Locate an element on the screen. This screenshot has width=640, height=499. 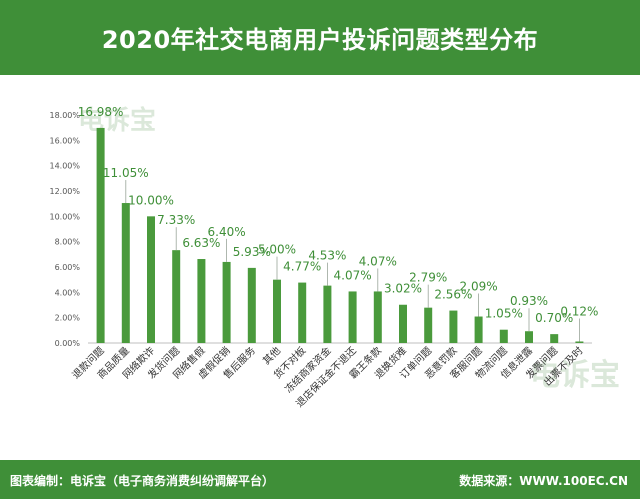
y-tick-label: 16.00% is located at coordinates (64, 140).